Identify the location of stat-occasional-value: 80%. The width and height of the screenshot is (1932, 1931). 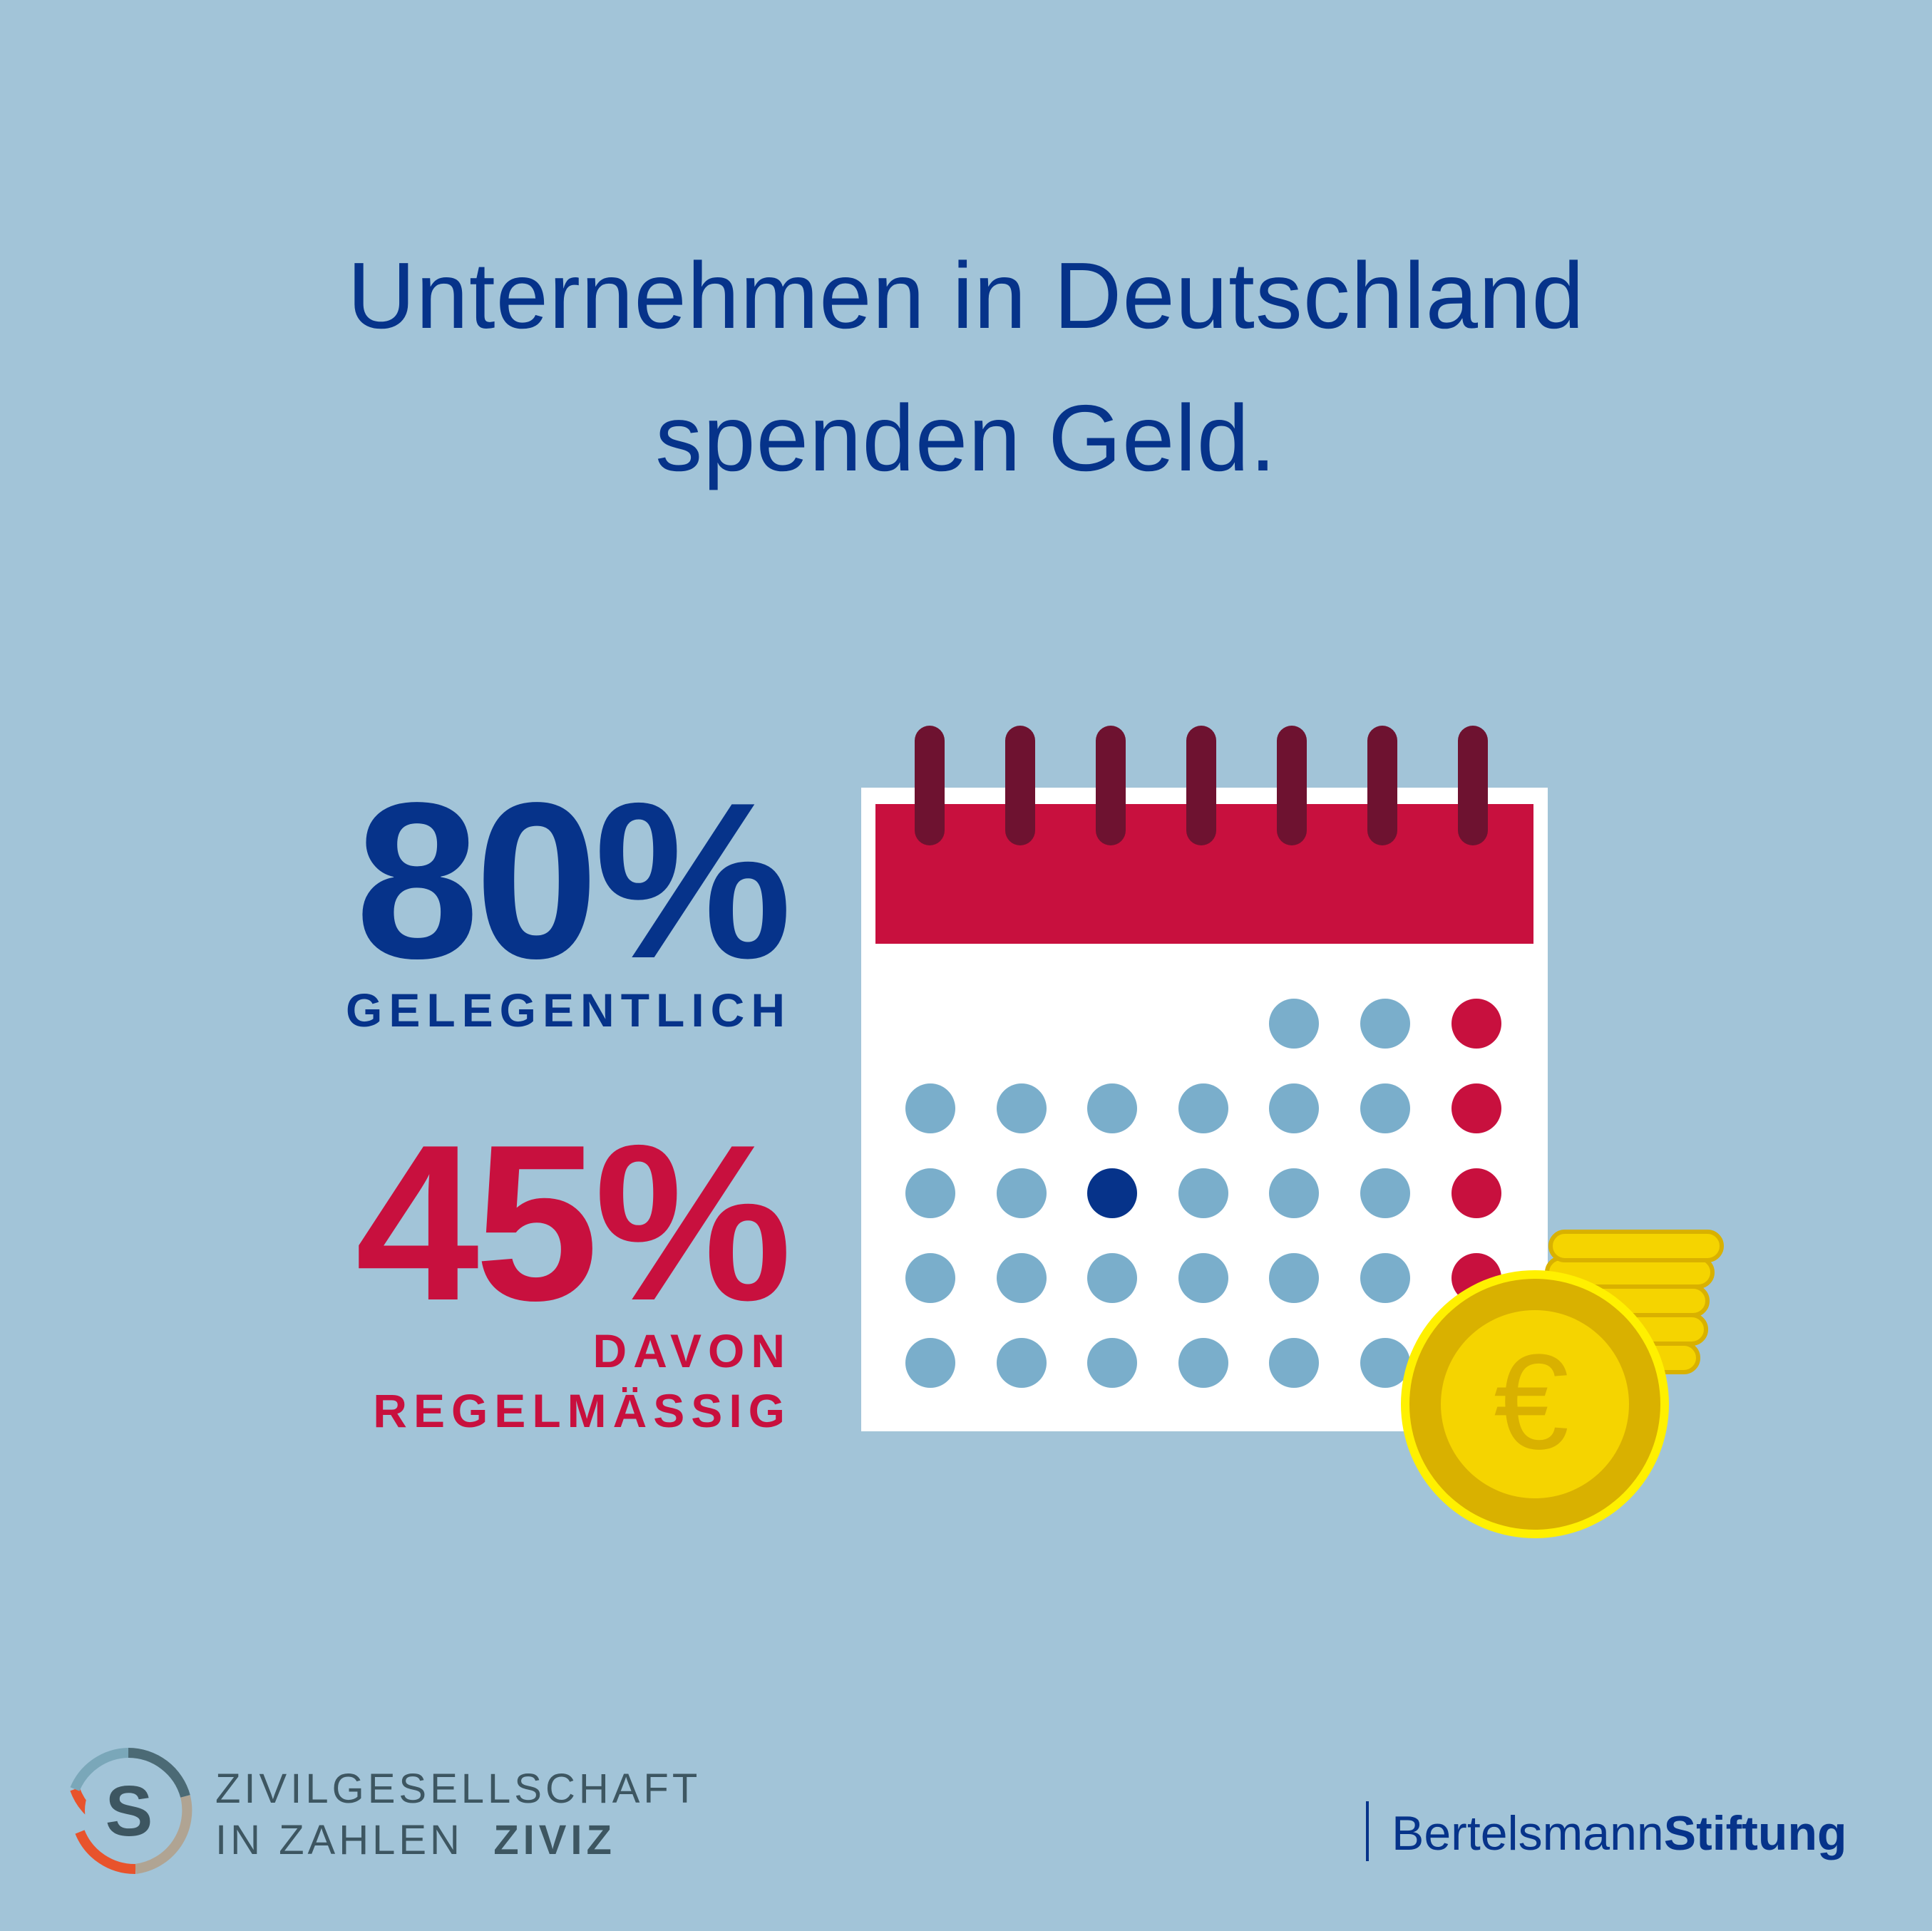
(573, 881).